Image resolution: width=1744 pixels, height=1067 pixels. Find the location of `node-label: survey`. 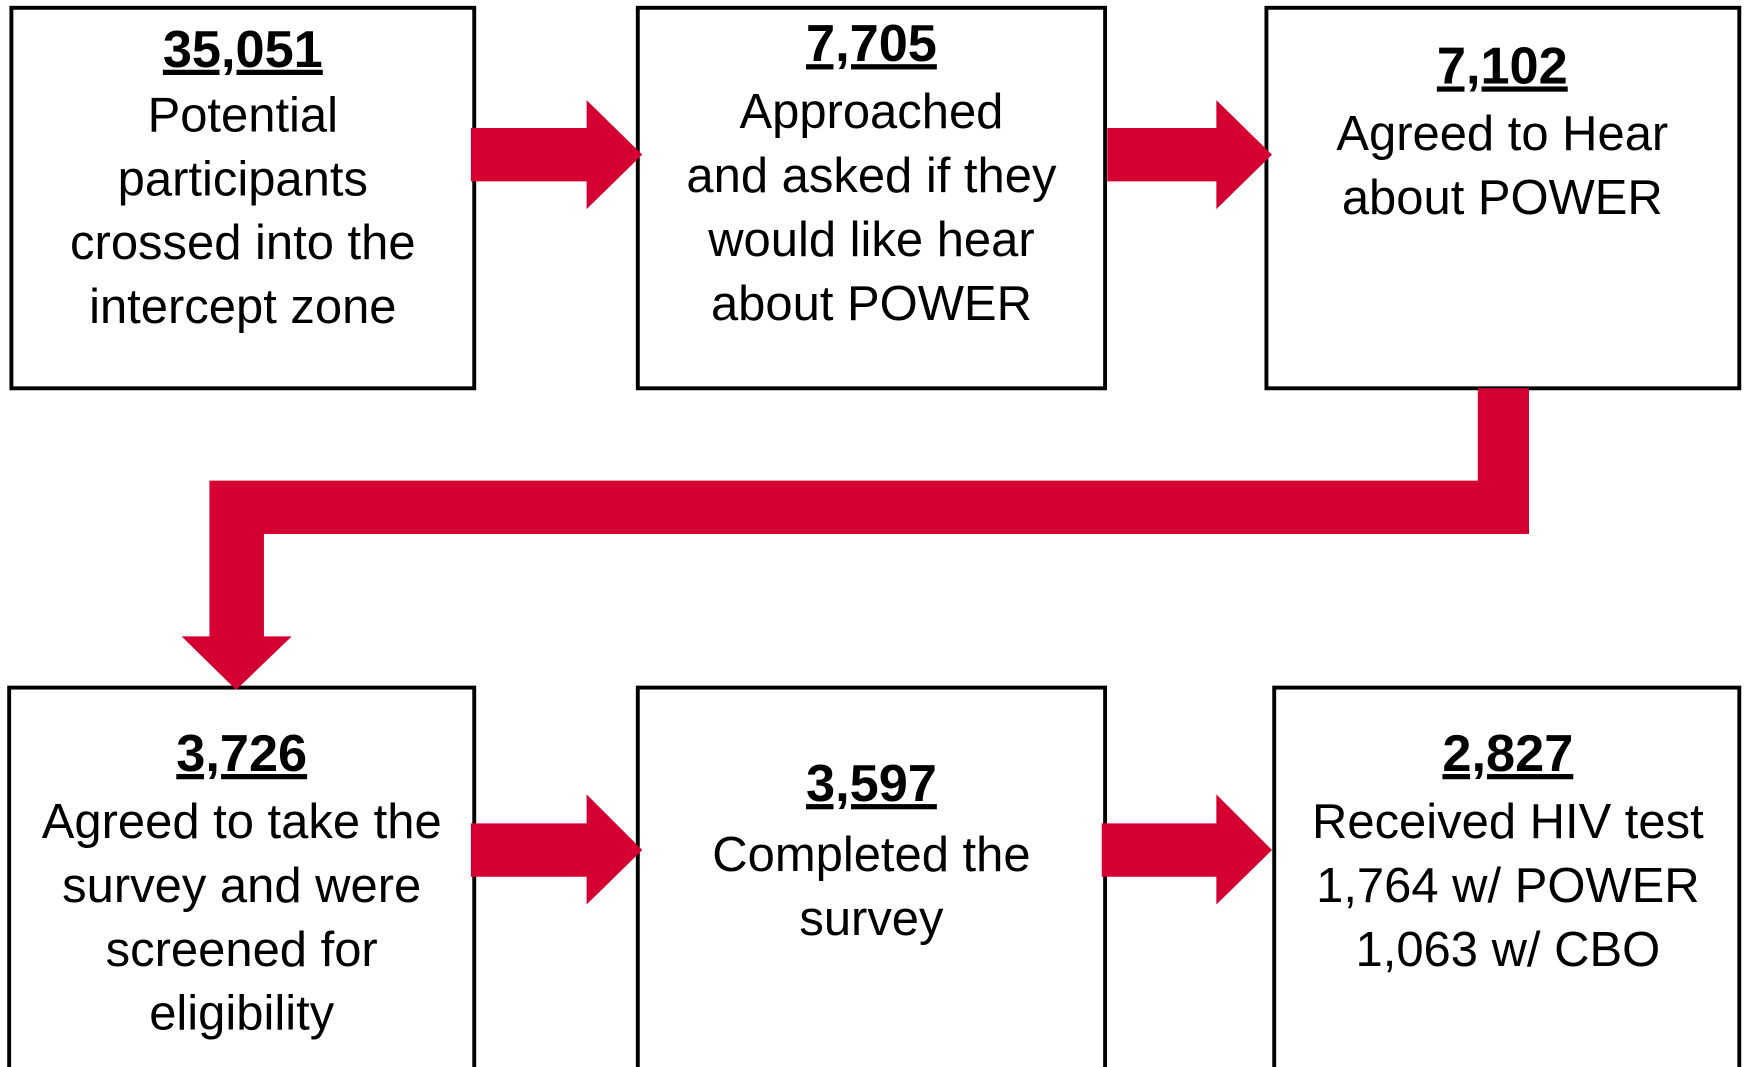

node-label: survey is located at coordinates (871, 919).